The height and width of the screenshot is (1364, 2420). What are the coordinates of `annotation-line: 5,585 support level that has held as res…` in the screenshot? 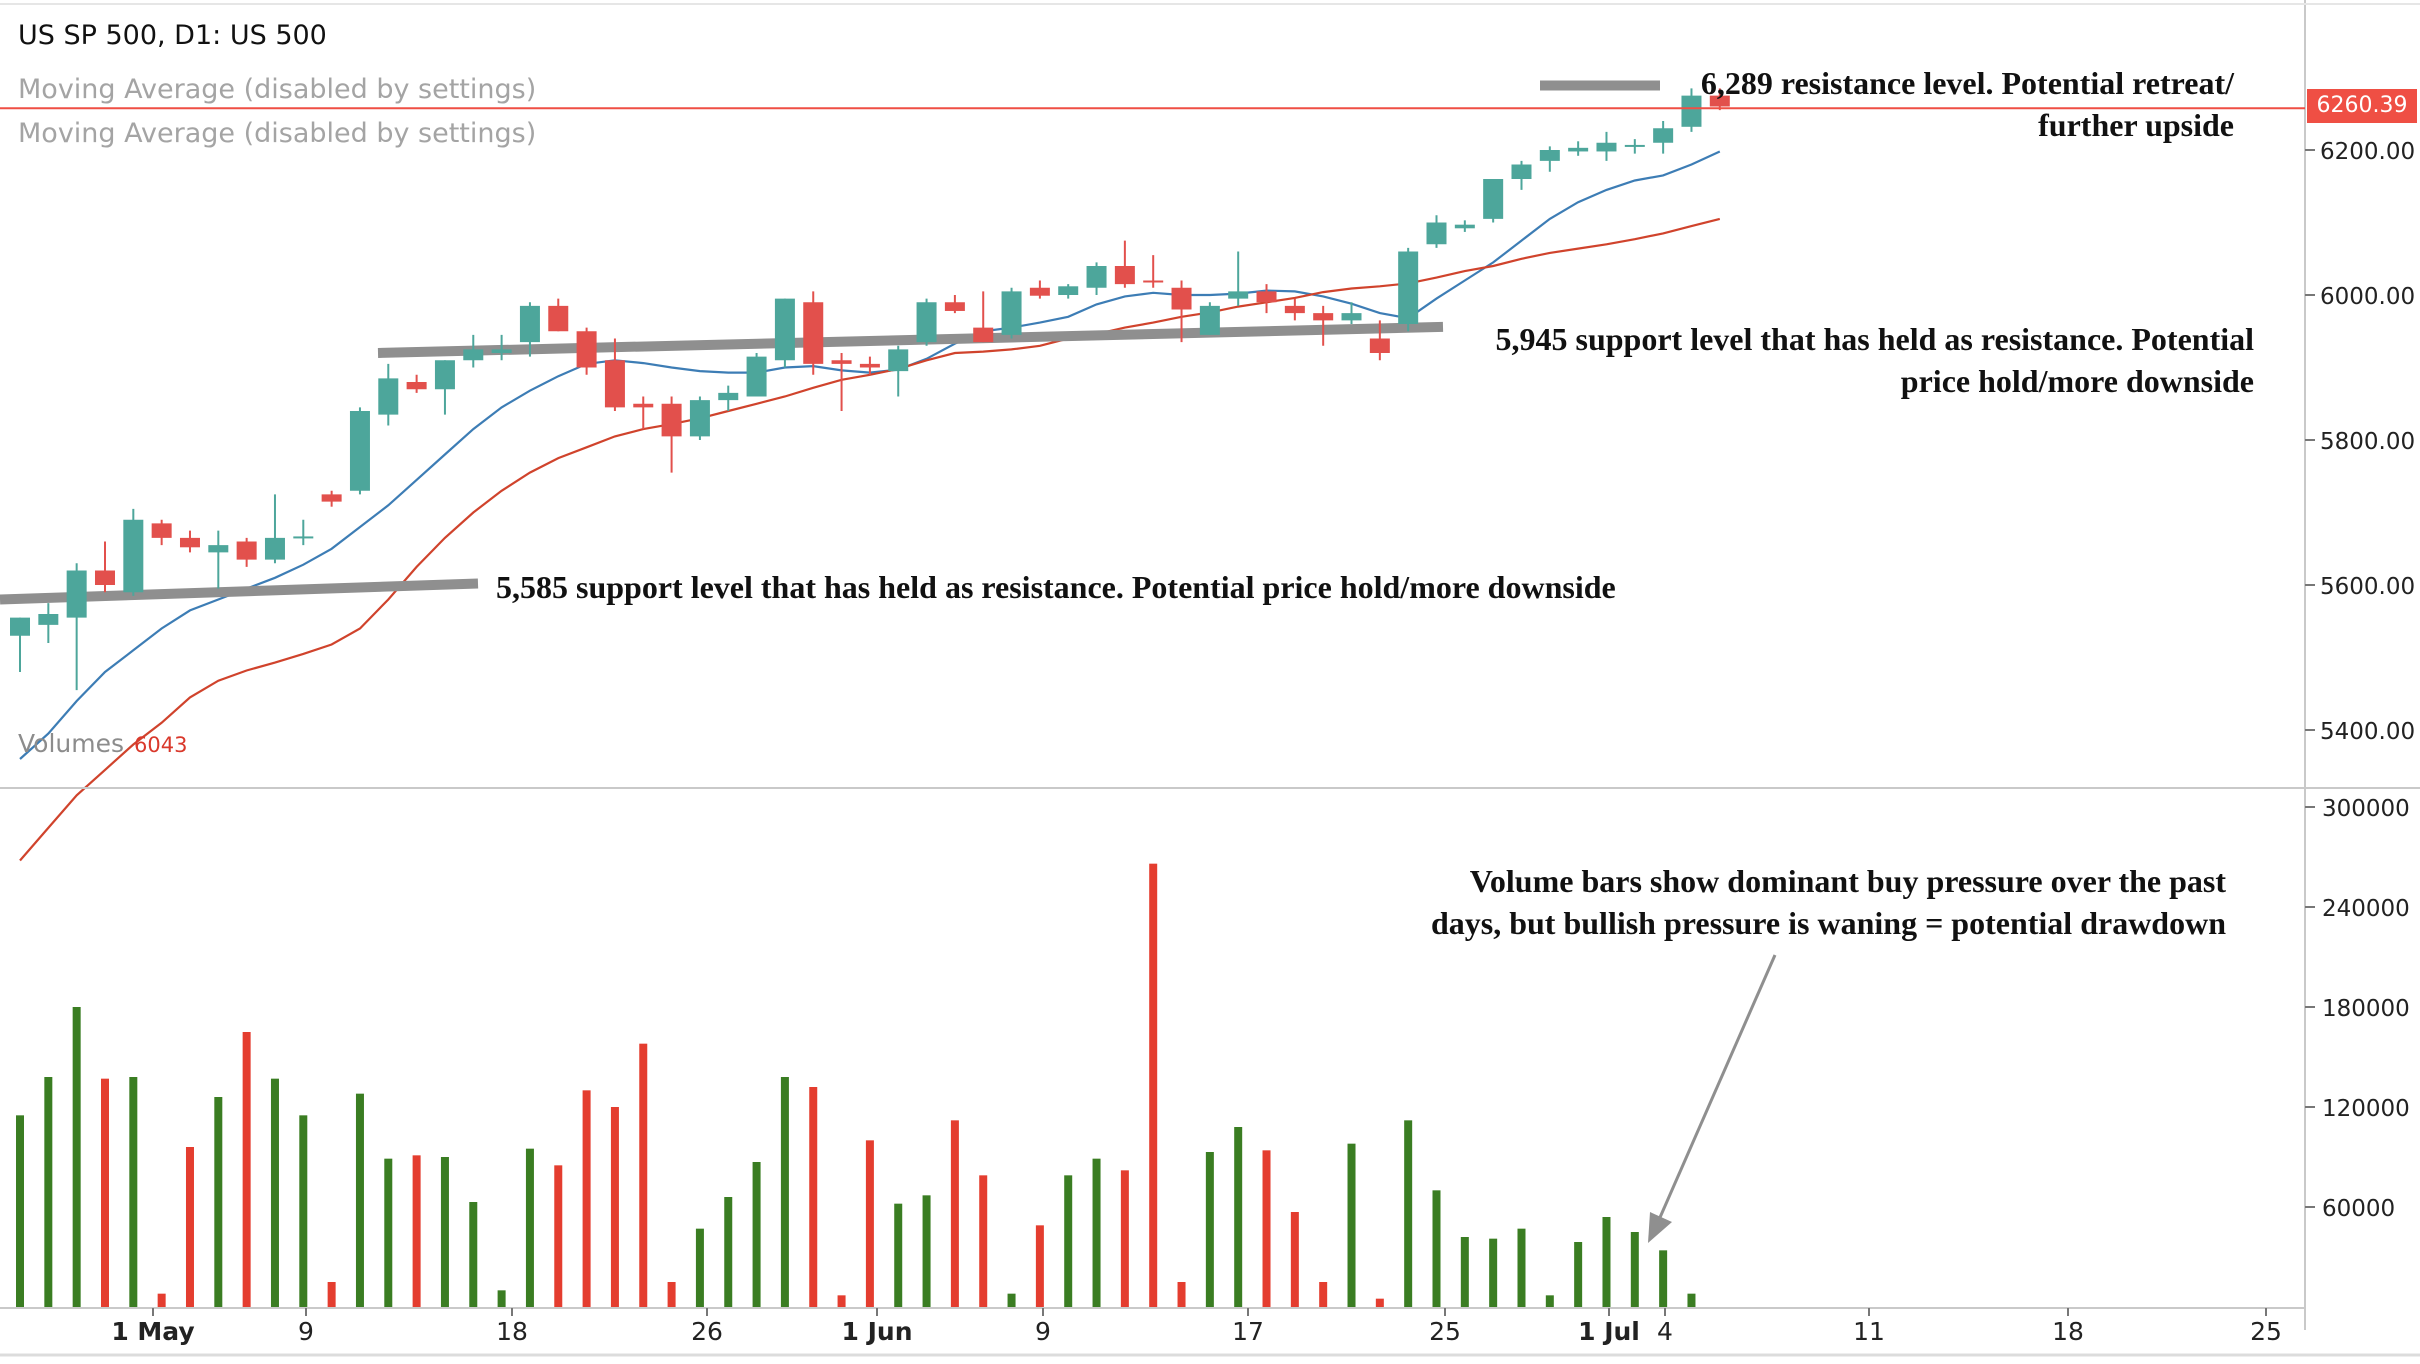 It's located at (1056, 587).